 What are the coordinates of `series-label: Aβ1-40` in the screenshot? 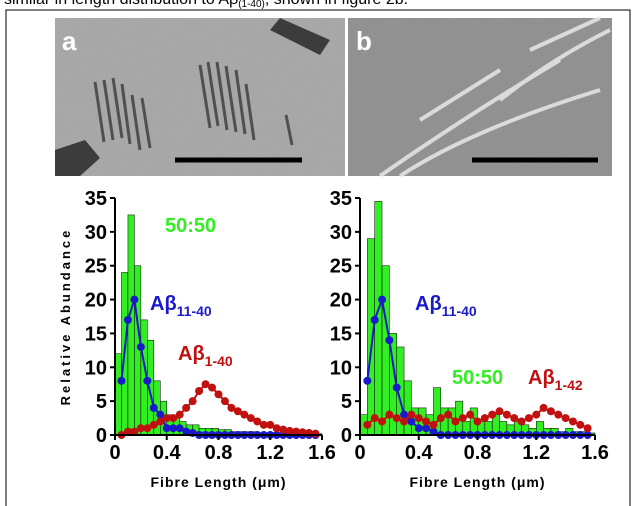 It's located at (205, 356).